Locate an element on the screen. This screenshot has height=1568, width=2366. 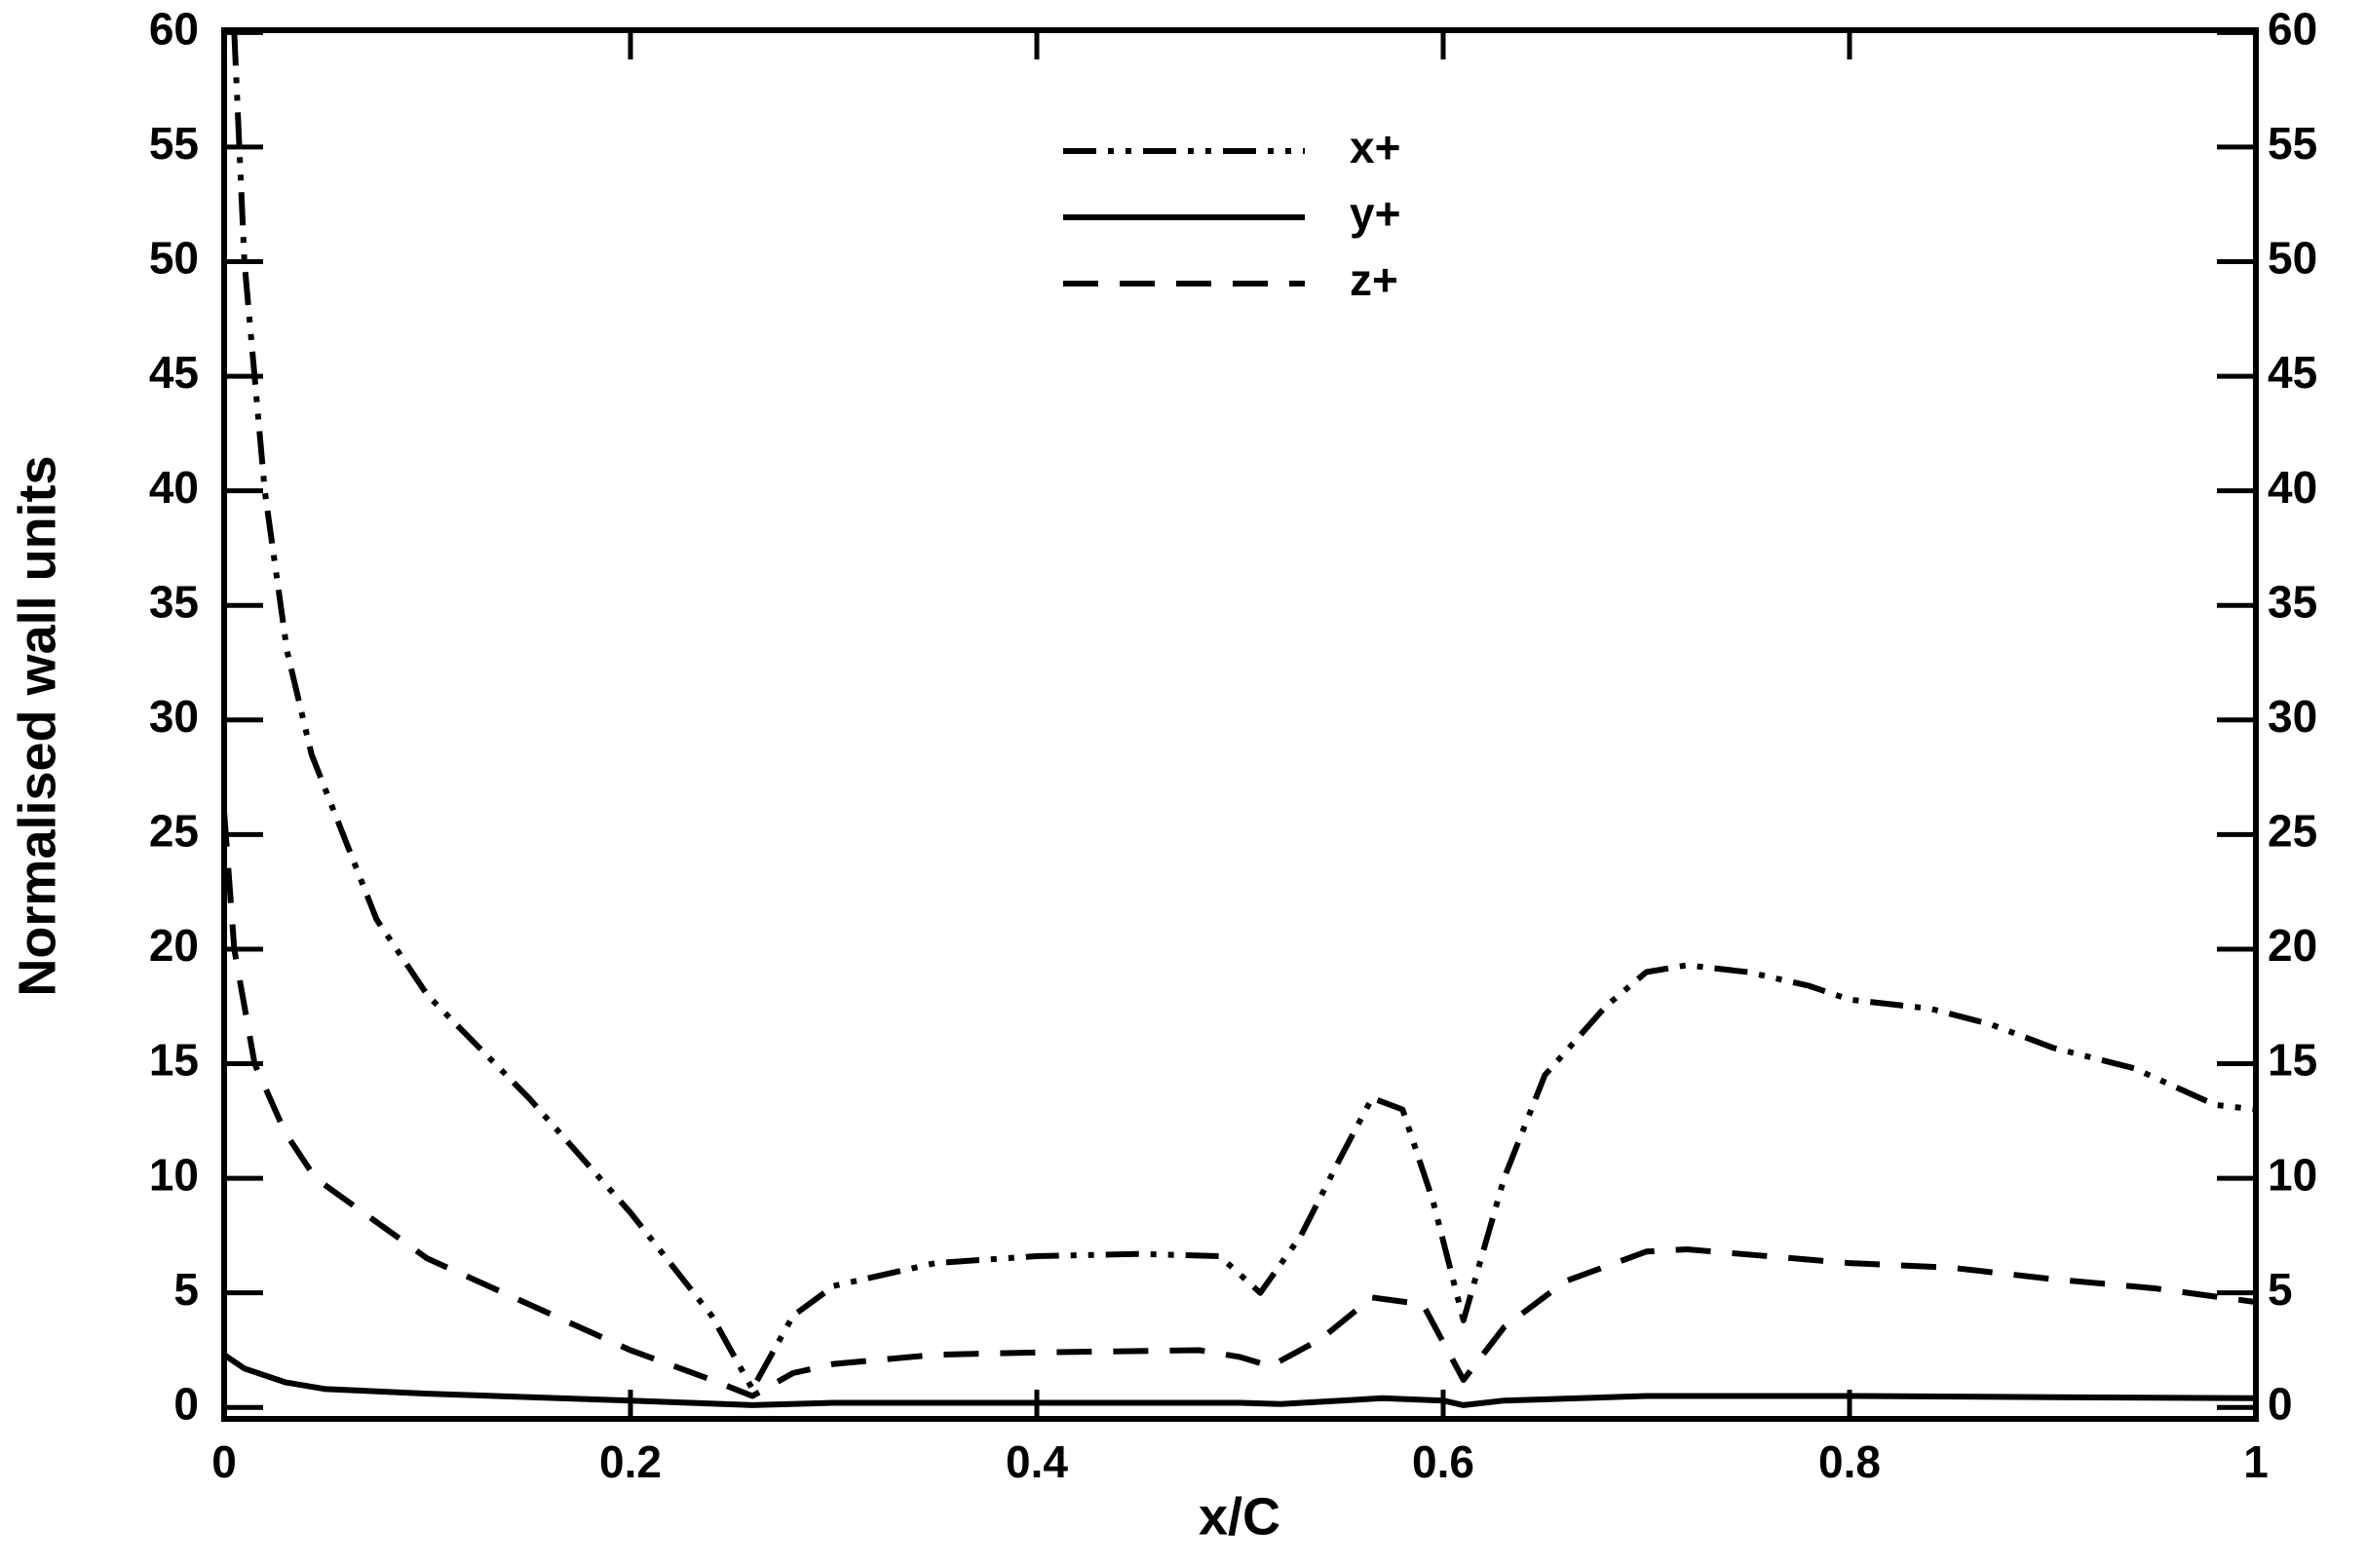
y-tick-label: 0 is located at coordinates (186, 1403).